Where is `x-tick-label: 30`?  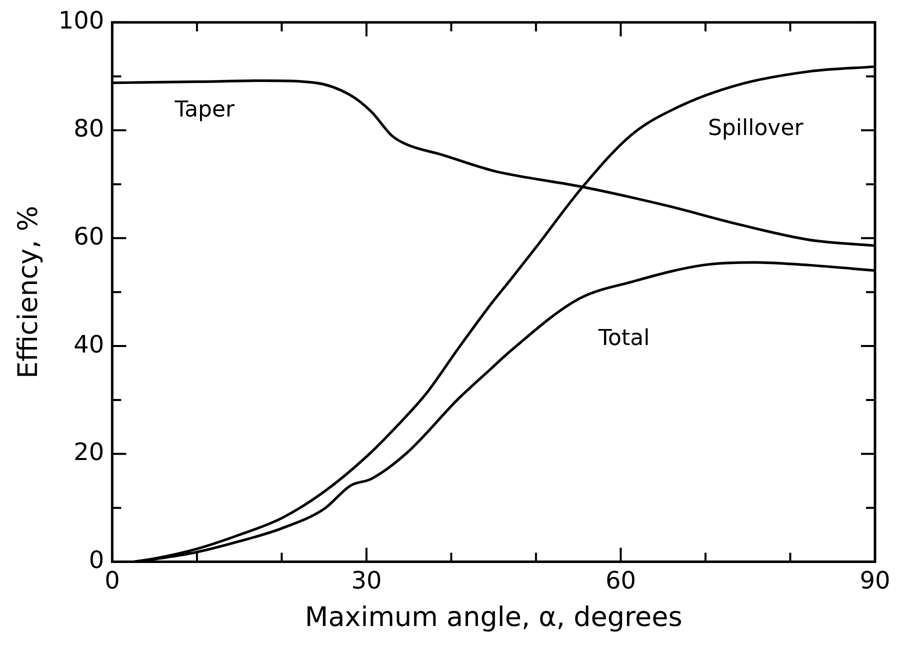
x-tick-label: 30 is located at coordinates (366, 580).